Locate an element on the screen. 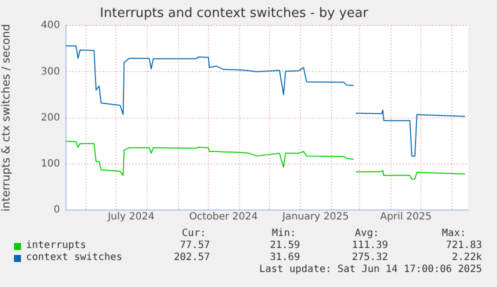 Image resolution: width=497 pixels, height=287 pixels. text: 31.69 is located at coordinates (285, 257).